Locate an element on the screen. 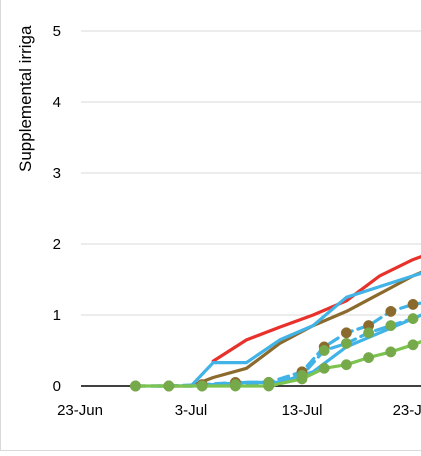 Image resolution: width=421 pixels, height=456 pixels. y-tick-label: 5 is located at coordinates (57, 31).